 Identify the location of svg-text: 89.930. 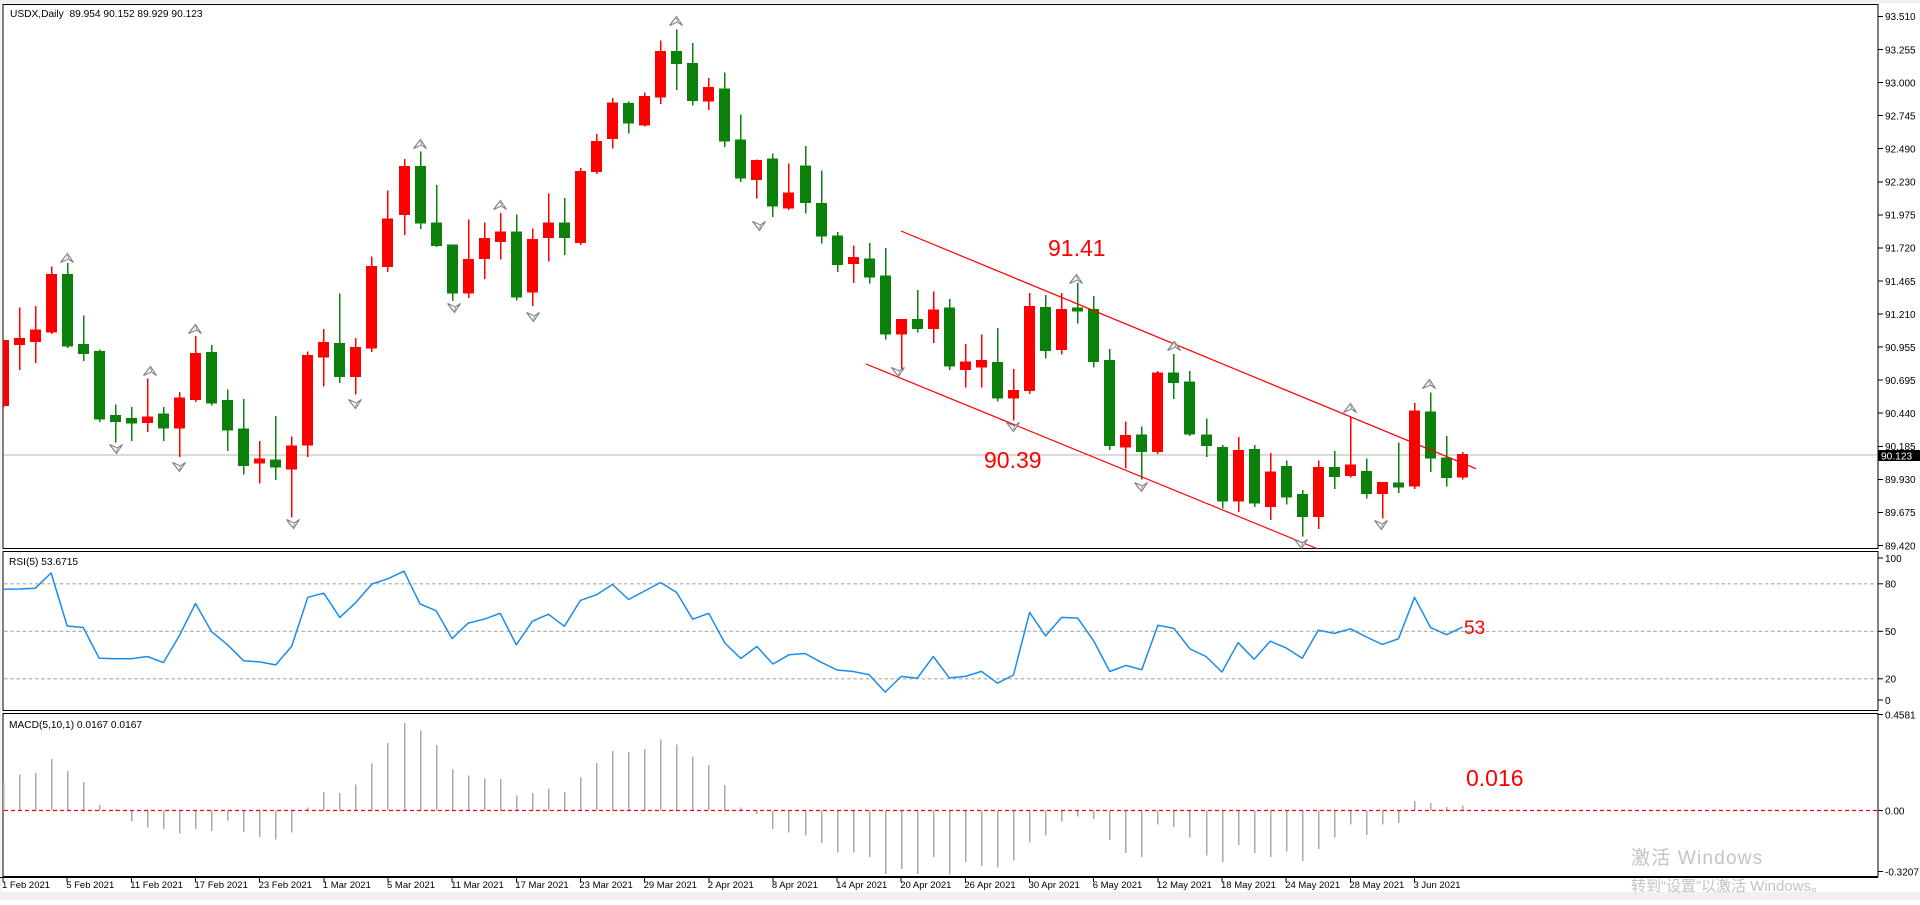
(1900, 480).